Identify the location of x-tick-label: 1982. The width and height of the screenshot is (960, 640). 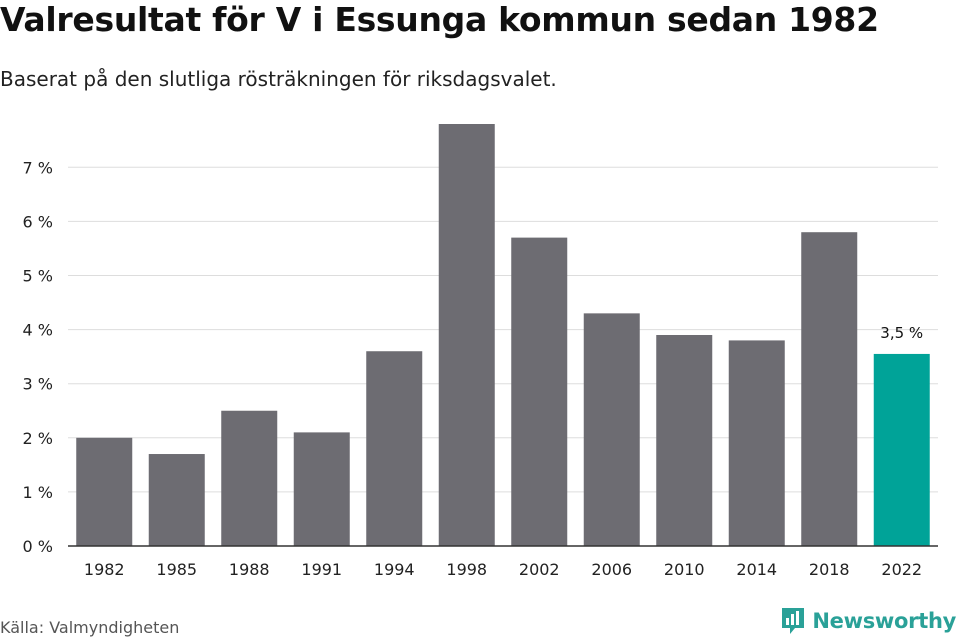
(104, 569).